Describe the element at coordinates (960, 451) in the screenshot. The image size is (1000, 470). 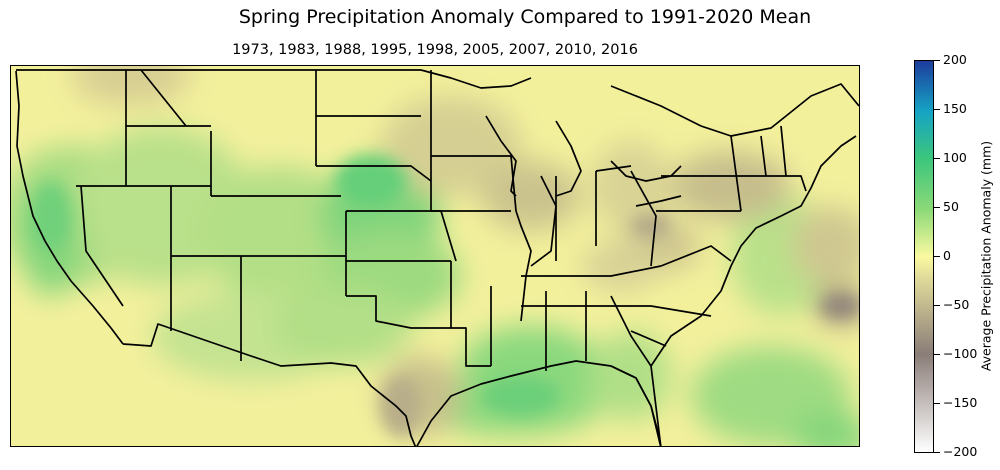
I see `tick-label: −200` at that location.